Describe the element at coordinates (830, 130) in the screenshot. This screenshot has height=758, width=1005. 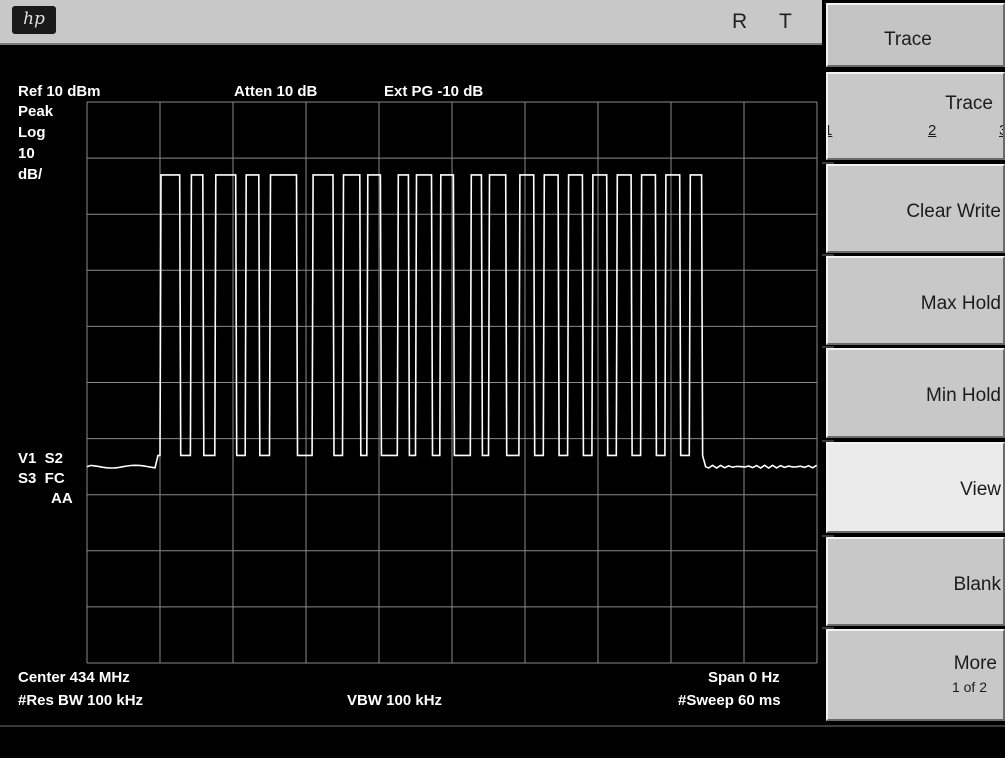
I see `trace-option-1: 1` at that location.